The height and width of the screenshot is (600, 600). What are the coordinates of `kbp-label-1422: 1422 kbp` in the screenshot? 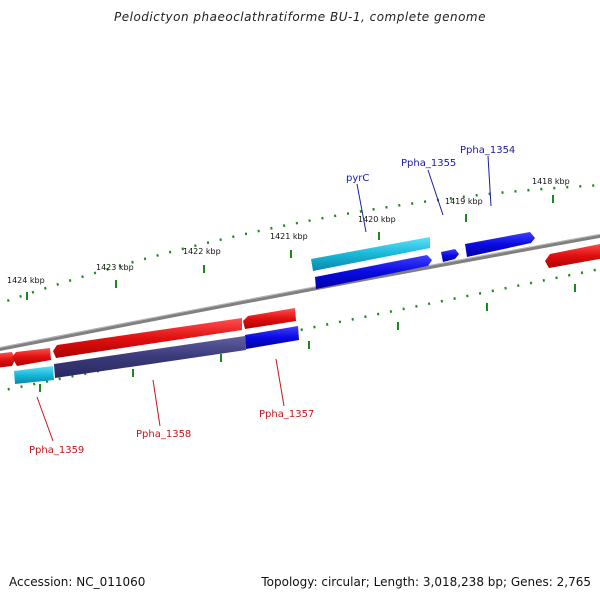 It's located at (202, 251).